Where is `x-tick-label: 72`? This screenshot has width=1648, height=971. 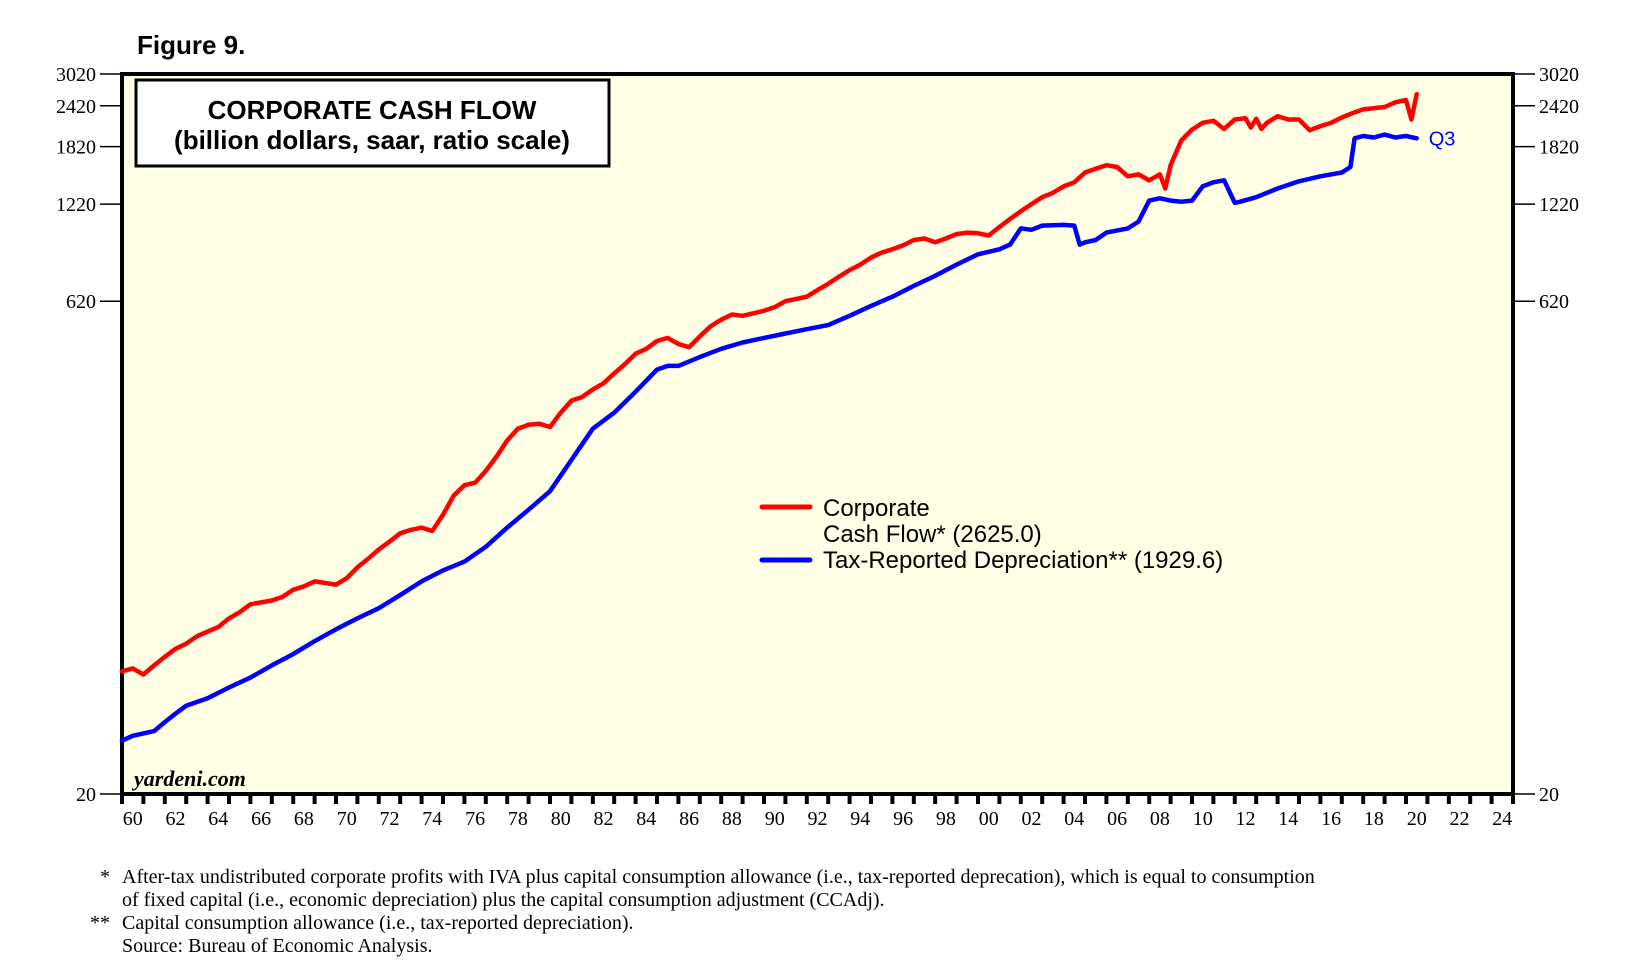
x-tick-label: 72 is located at coordinates (390, 819).